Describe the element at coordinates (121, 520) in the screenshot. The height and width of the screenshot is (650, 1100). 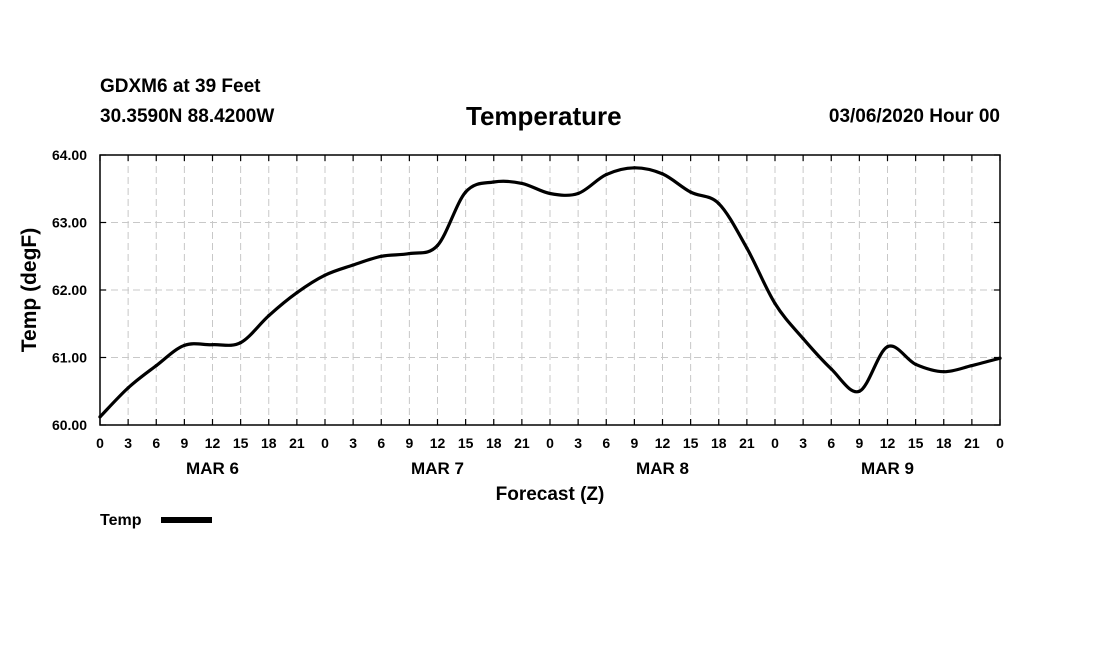
I see `legend-label: Temp` at that location.